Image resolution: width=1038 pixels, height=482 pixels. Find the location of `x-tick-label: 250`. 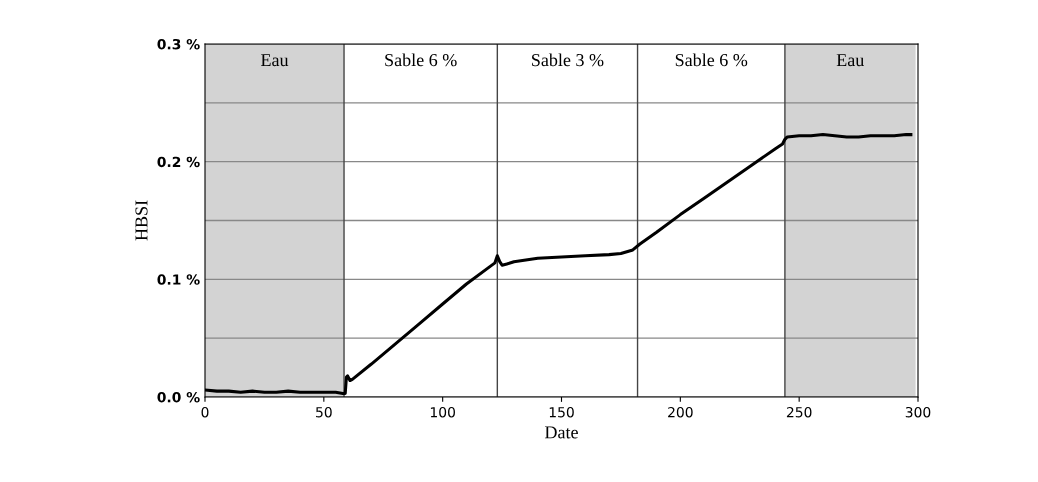

x-tick-label: 250 is located at coordinates (799, 412).